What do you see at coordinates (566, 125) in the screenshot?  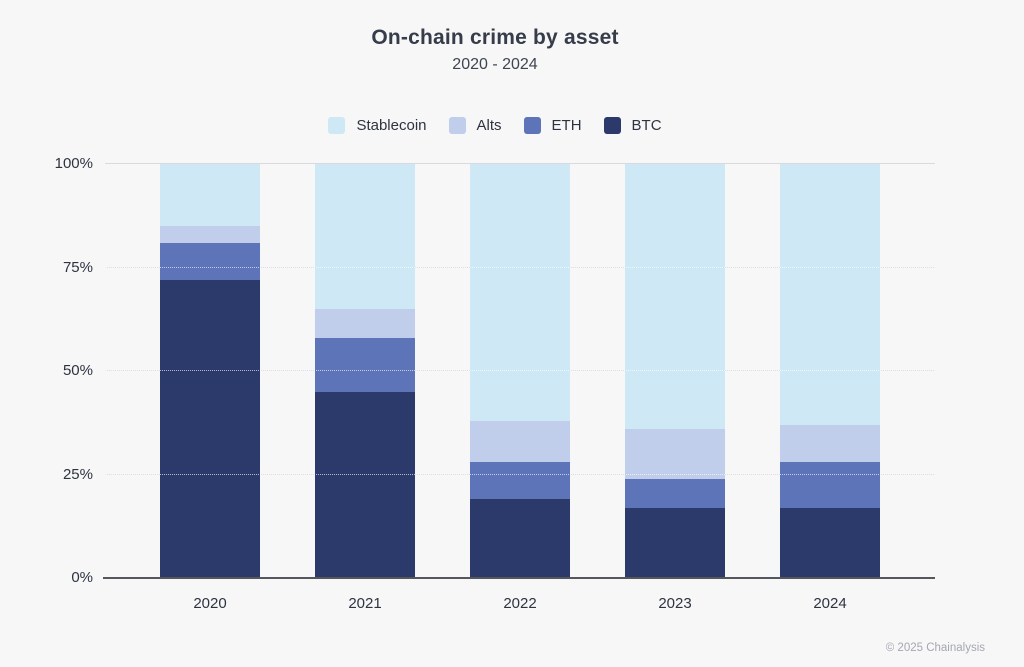 I see `legend-label: ETH` at bounding box center [566, 125].